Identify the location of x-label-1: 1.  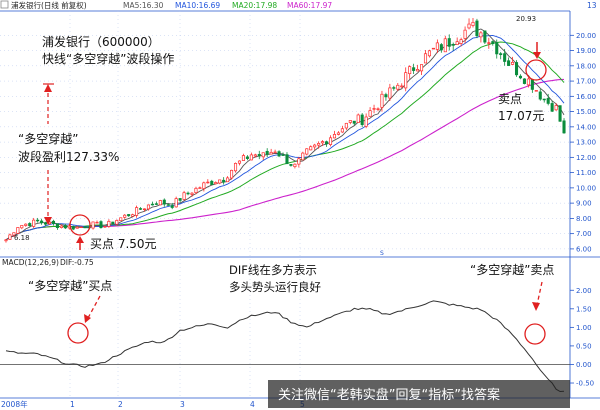
(72, 404).